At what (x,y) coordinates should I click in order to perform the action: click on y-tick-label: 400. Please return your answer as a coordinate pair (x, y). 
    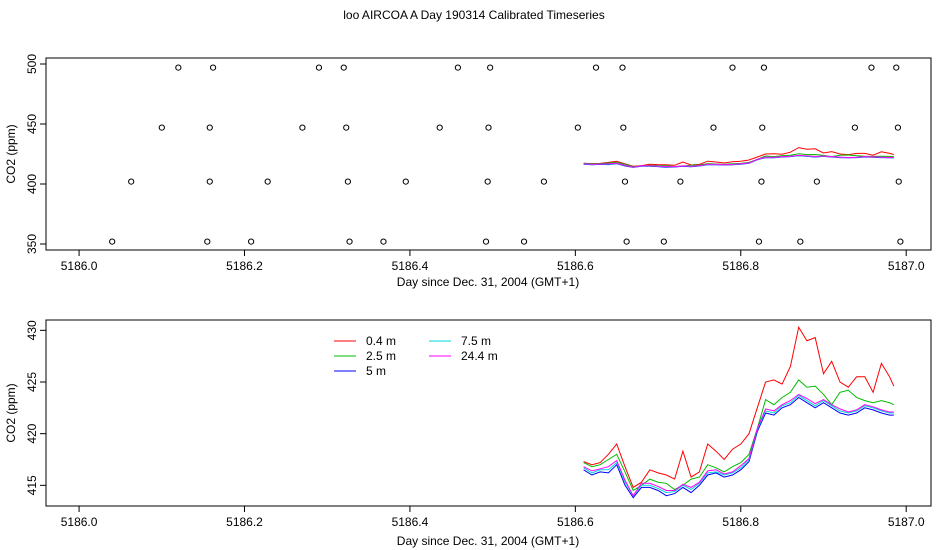
    Looking at the image, I should click on (32, 184).